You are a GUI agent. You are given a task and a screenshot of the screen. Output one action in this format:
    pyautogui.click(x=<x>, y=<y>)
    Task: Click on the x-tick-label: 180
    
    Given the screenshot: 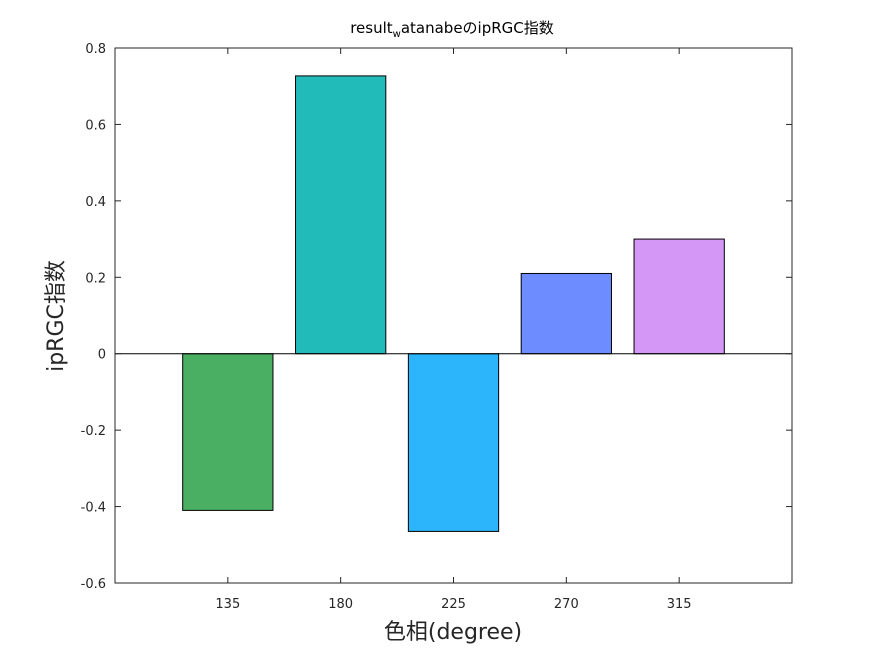 What is the action you would take?
    pyautogui.click(x=340, y=604)
    